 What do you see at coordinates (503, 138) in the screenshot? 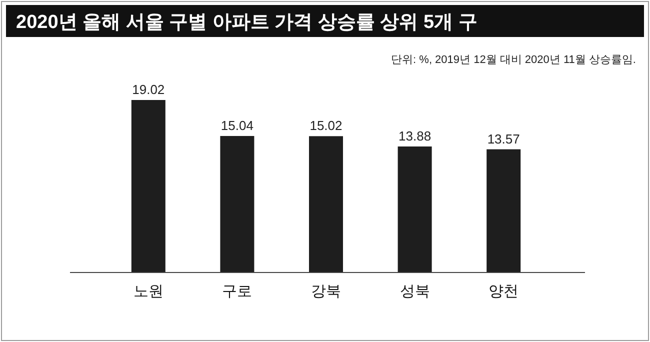
I see `data-label: 13.57` at bounding box center [503, 138].